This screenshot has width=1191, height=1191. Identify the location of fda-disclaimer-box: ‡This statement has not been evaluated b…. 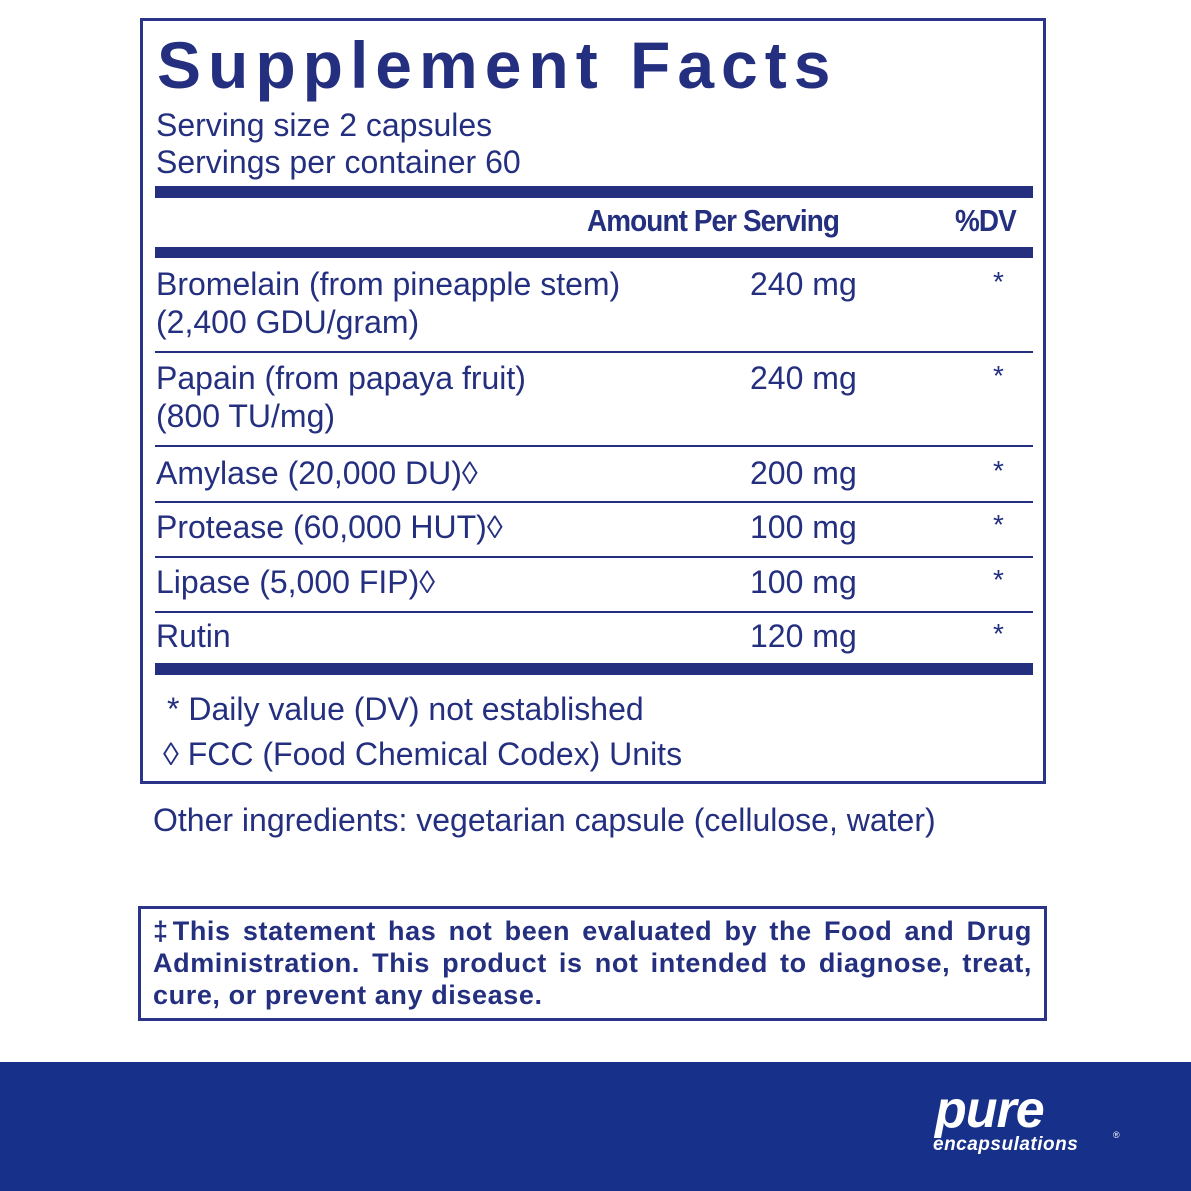
(592, 963).